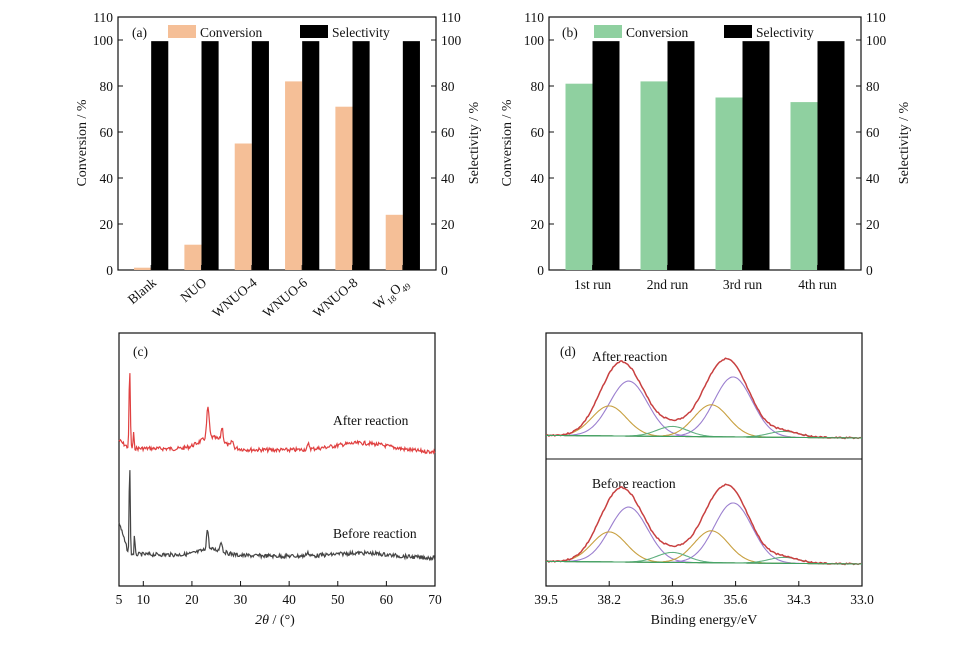 The width and height of the screenshot is (964, 649). Describe the element at coordinates (817, 284) in the screenshot. I see `x-tick-label-3: 4th run` at that location.